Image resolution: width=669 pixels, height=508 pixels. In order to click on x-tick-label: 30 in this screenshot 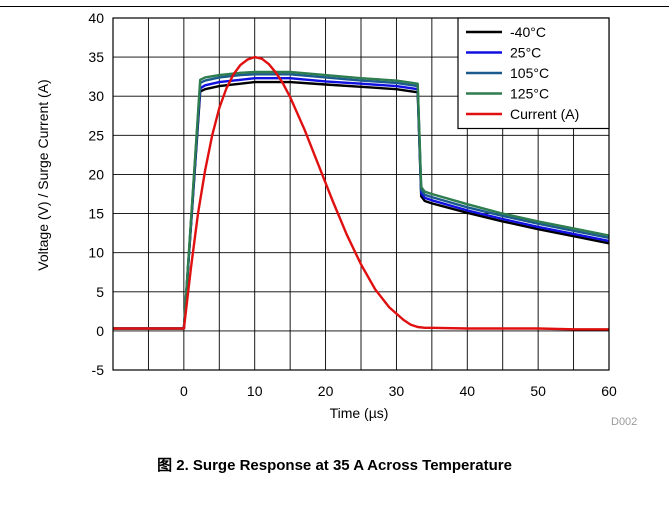, I will do `click(397, 391)`.